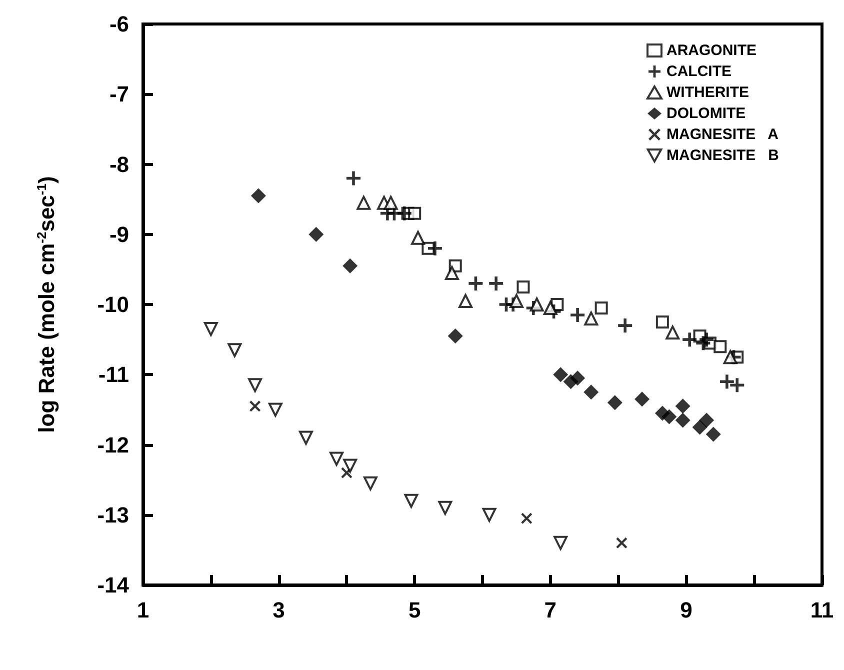  Describe the element at coordinates (119, 164) in the screenshot. I see `y-tick-label: -8` at that location.